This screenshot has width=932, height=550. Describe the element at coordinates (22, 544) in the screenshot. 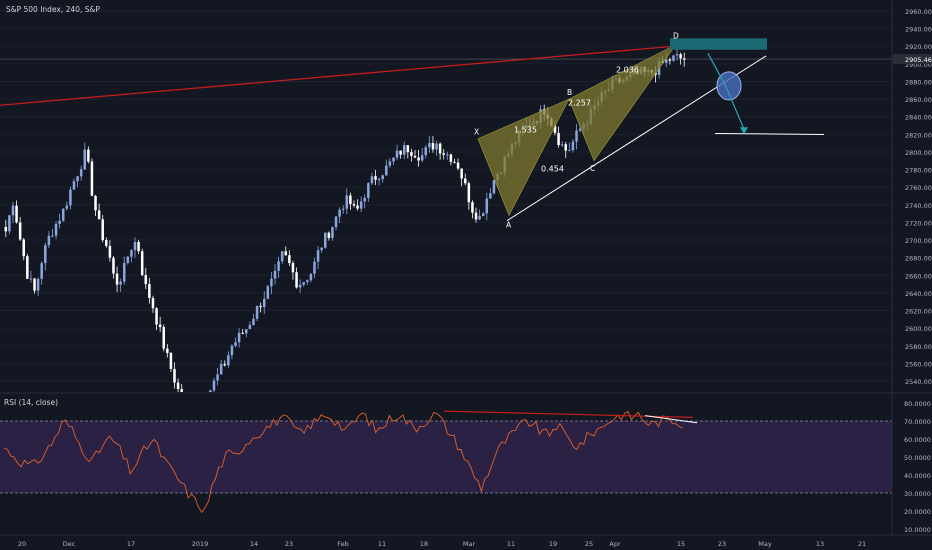

I see `time-tick-label: 20` at that location.